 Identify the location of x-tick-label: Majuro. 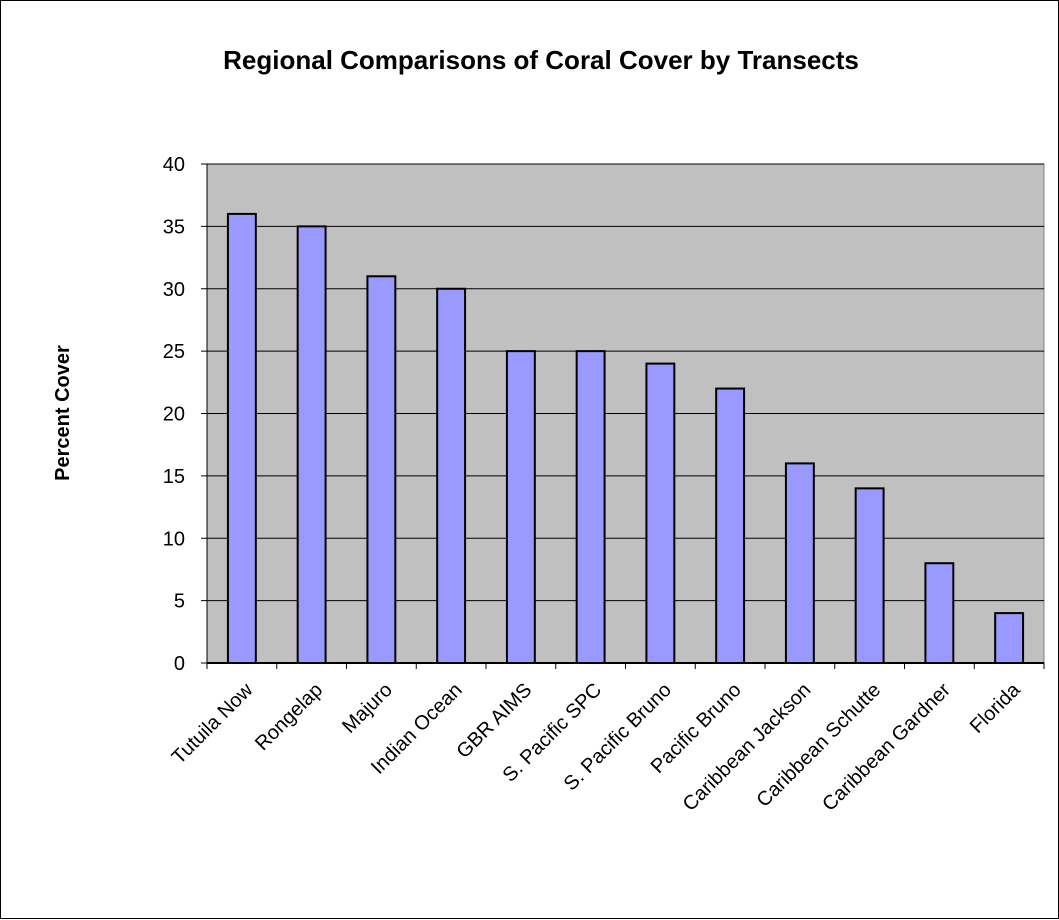
(367, 708).